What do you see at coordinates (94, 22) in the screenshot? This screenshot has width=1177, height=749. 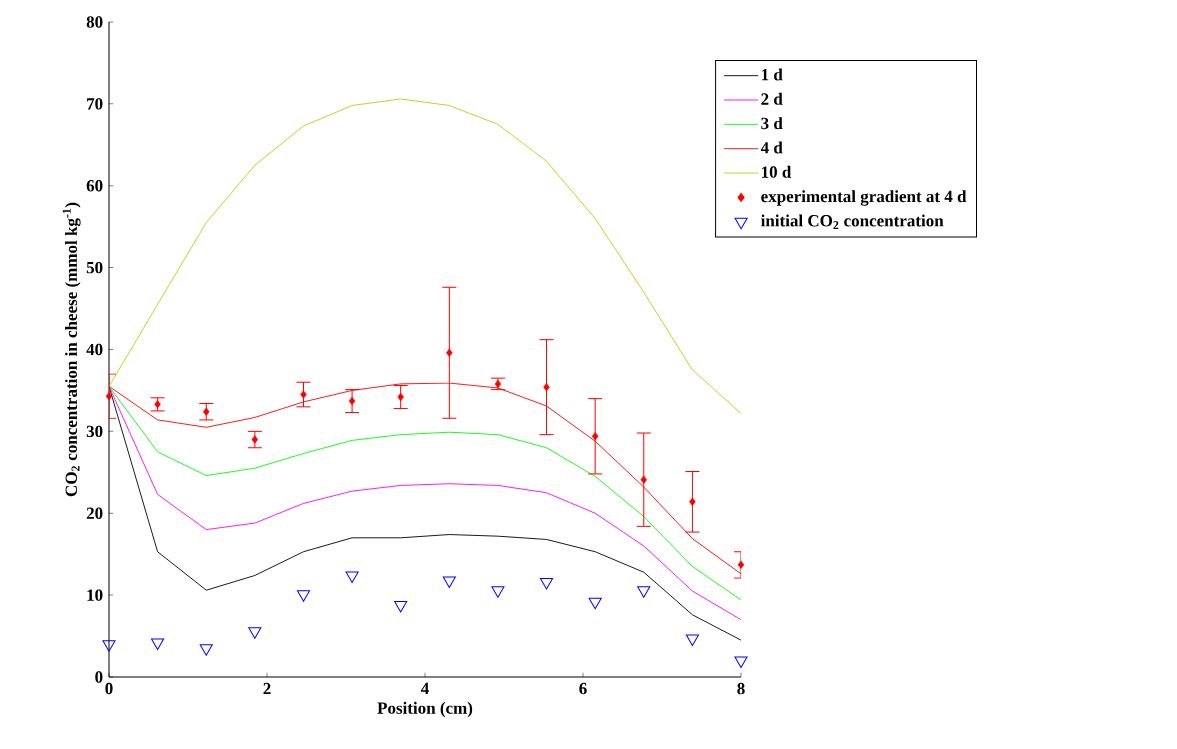 I see `y-tick-label: 80` at bounding box center [94, 22].